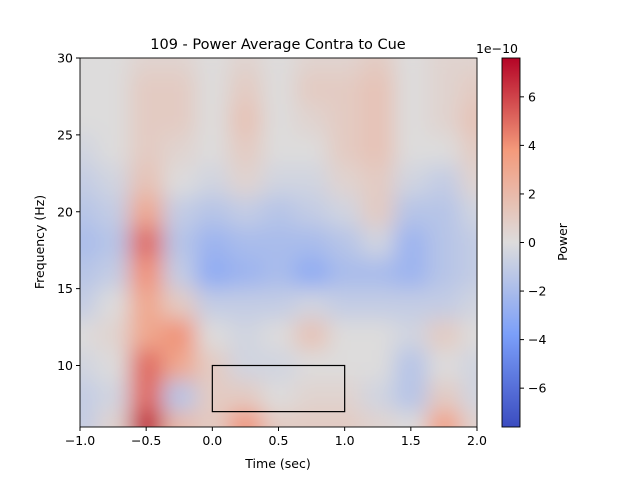  I want to click on colorbar-tick-label: −2, so click(537, 291).